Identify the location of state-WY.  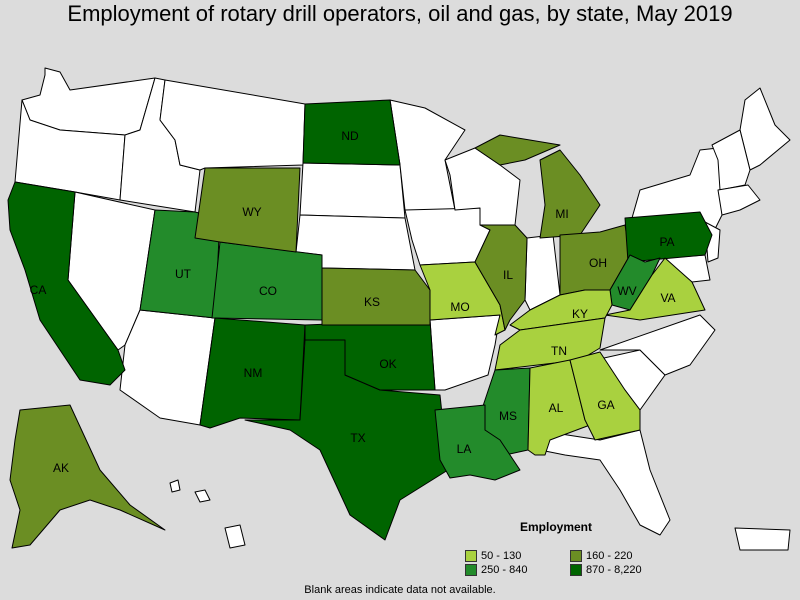
(247, 210).